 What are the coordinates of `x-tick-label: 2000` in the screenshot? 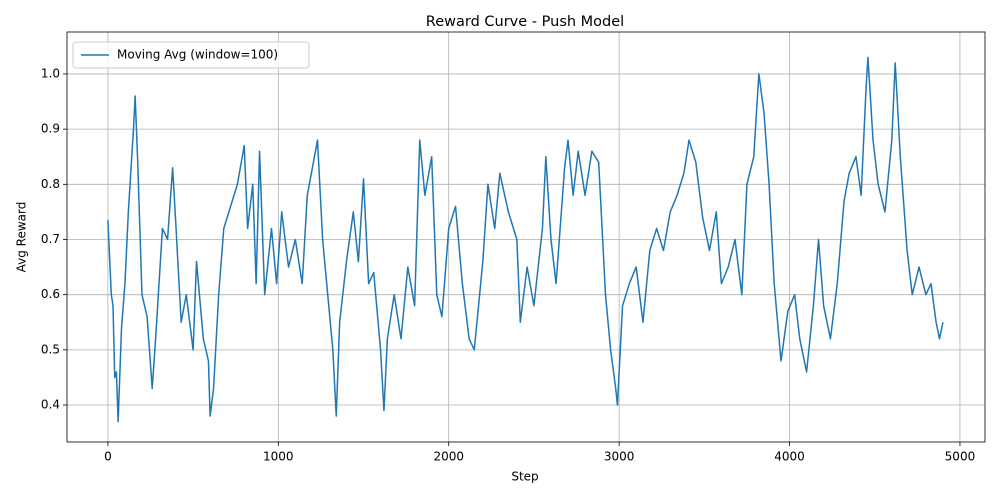 It's located at (448, 457).